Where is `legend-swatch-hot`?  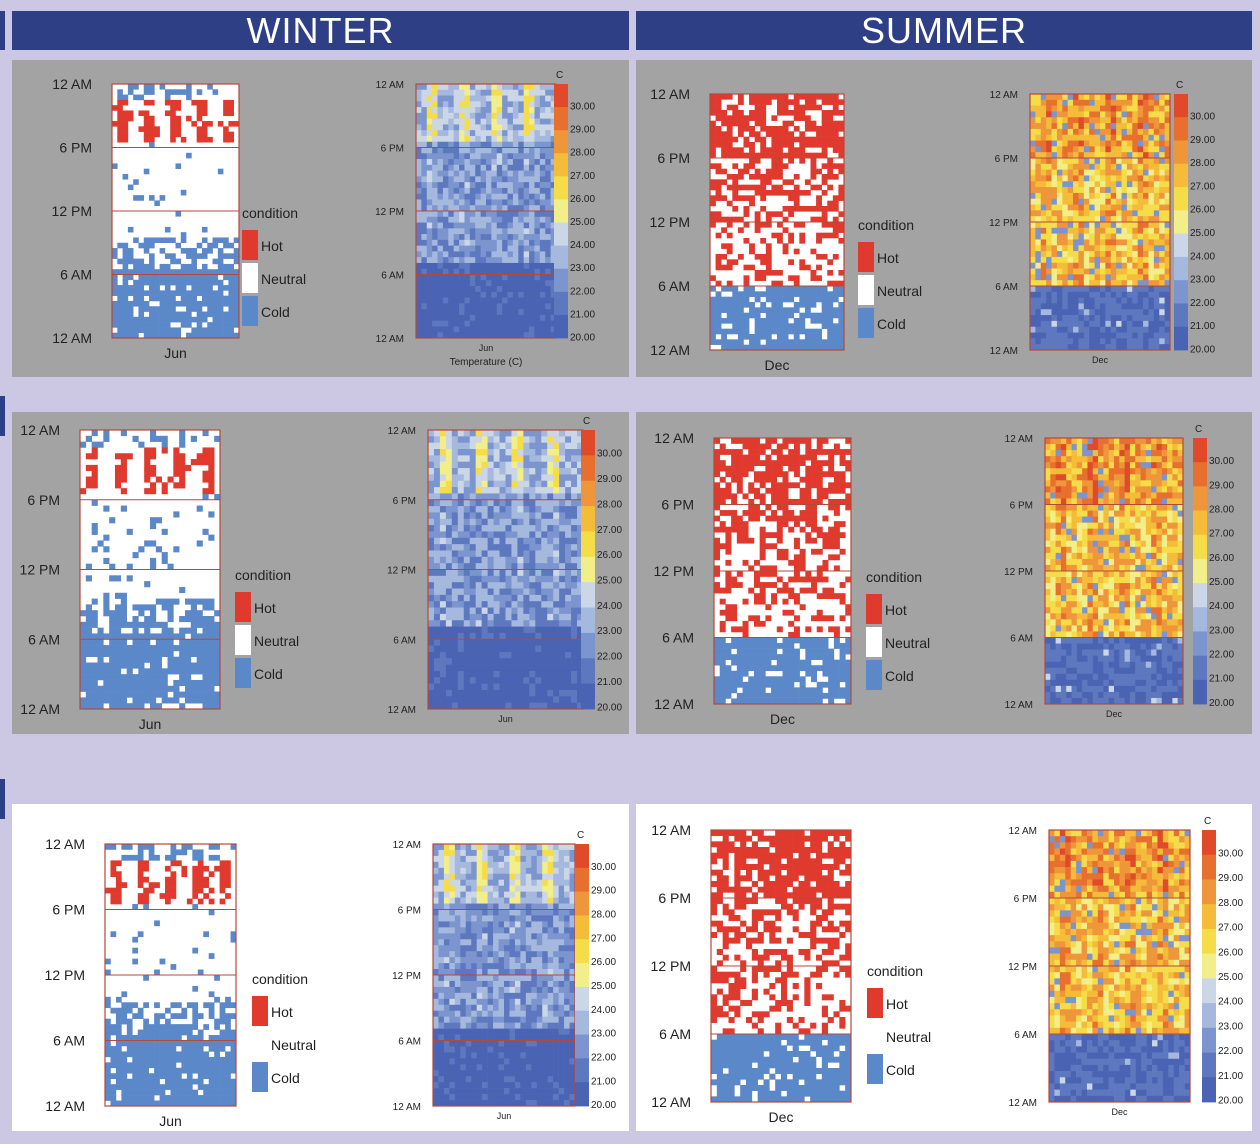 legend-swatch-hot is located at coordinates (866, 257).